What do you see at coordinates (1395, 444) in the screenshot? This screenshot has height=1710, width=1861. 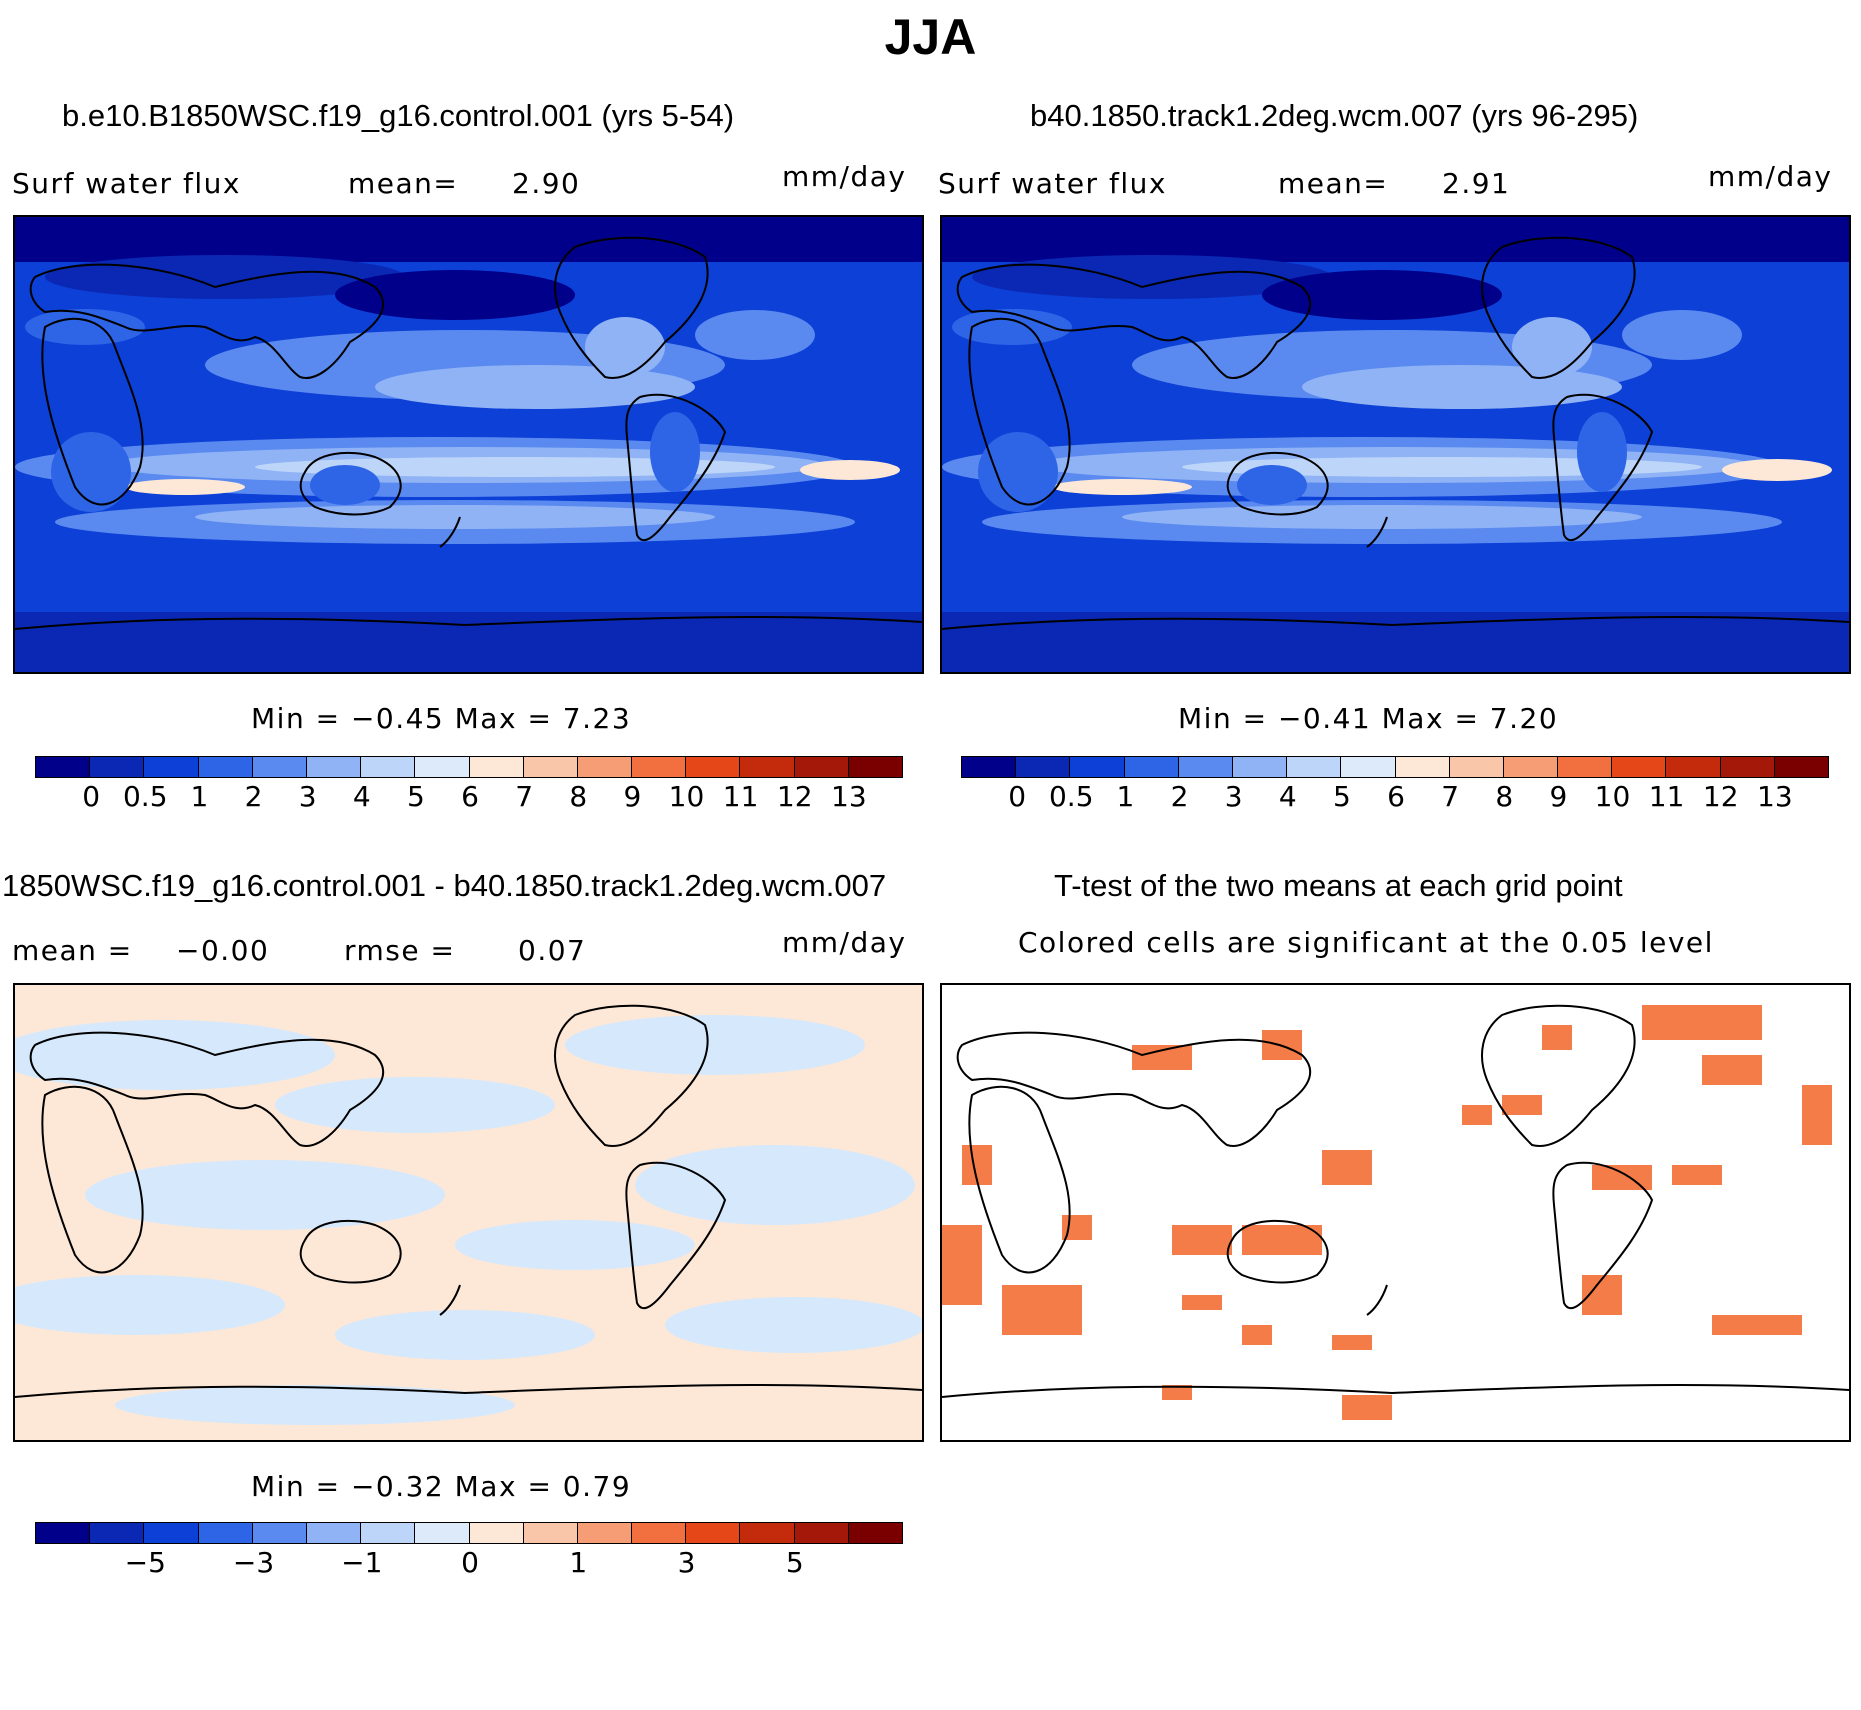 I see `panel-2-map` at bounding box center [1395, 444].